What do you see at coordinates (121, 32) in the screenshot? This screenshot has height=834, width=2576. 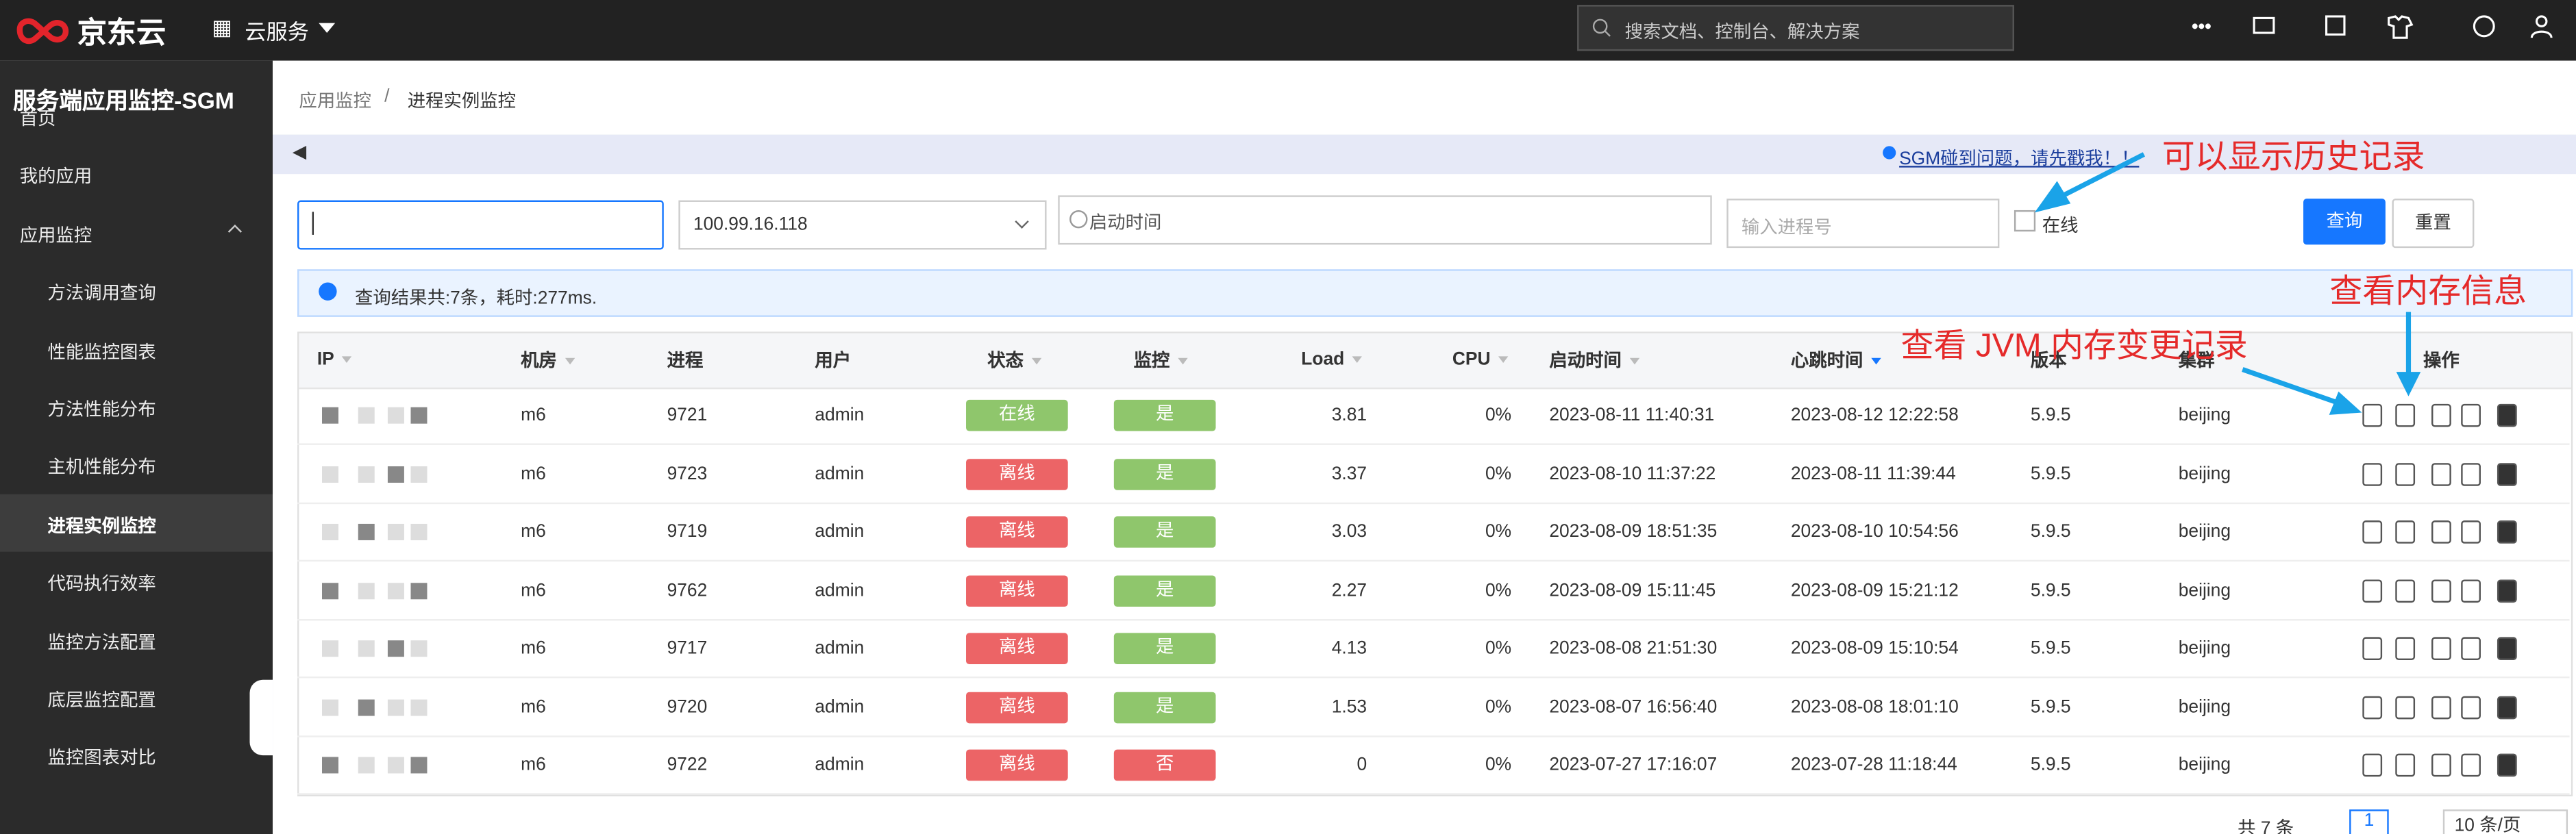 I see `logo: 京东云` at bounding box center [121, 32].